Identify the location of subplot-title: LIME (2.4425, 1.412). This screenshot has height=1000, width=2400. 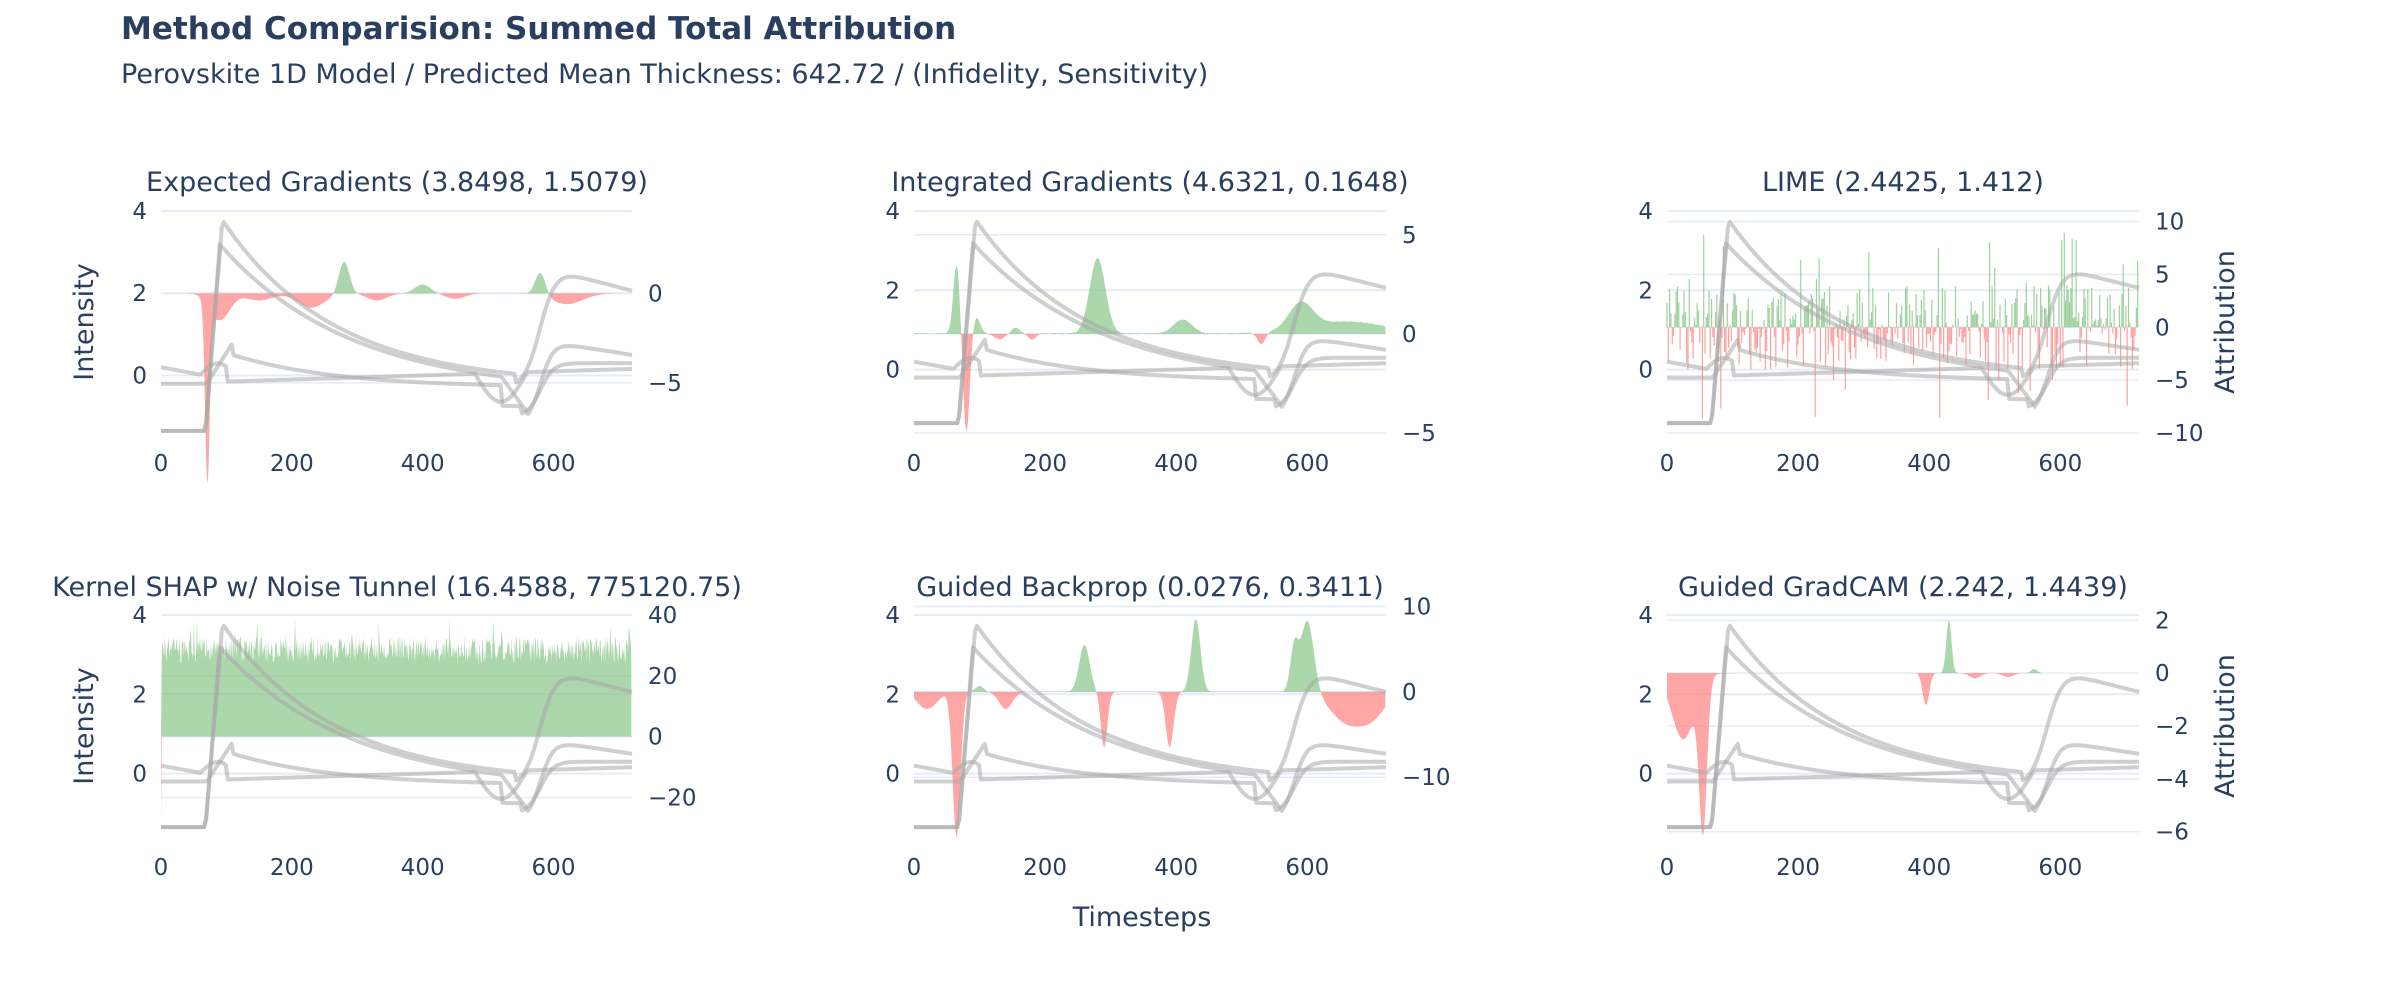
(1903, 182).